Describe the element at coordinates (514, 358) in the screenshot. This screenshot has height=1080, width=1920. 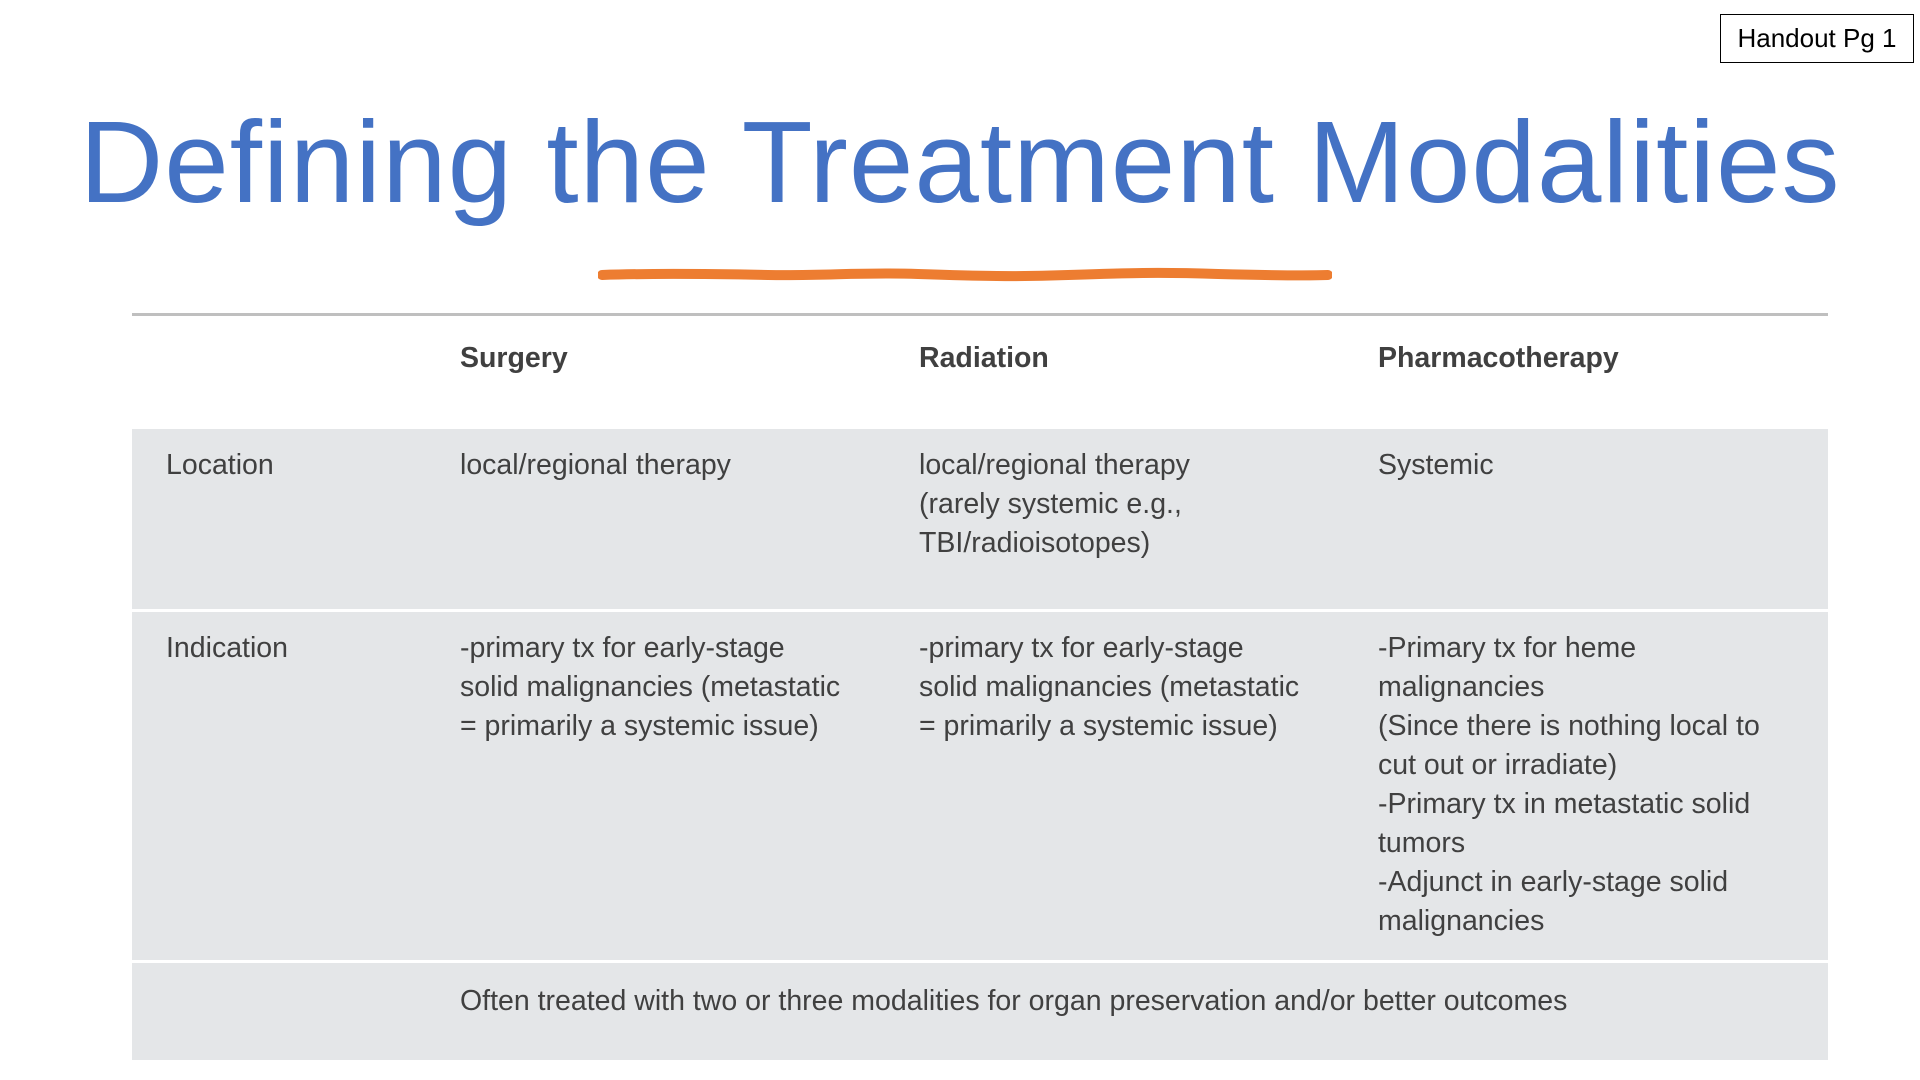
I see `header-cell-surgery: Surgery` at that location.